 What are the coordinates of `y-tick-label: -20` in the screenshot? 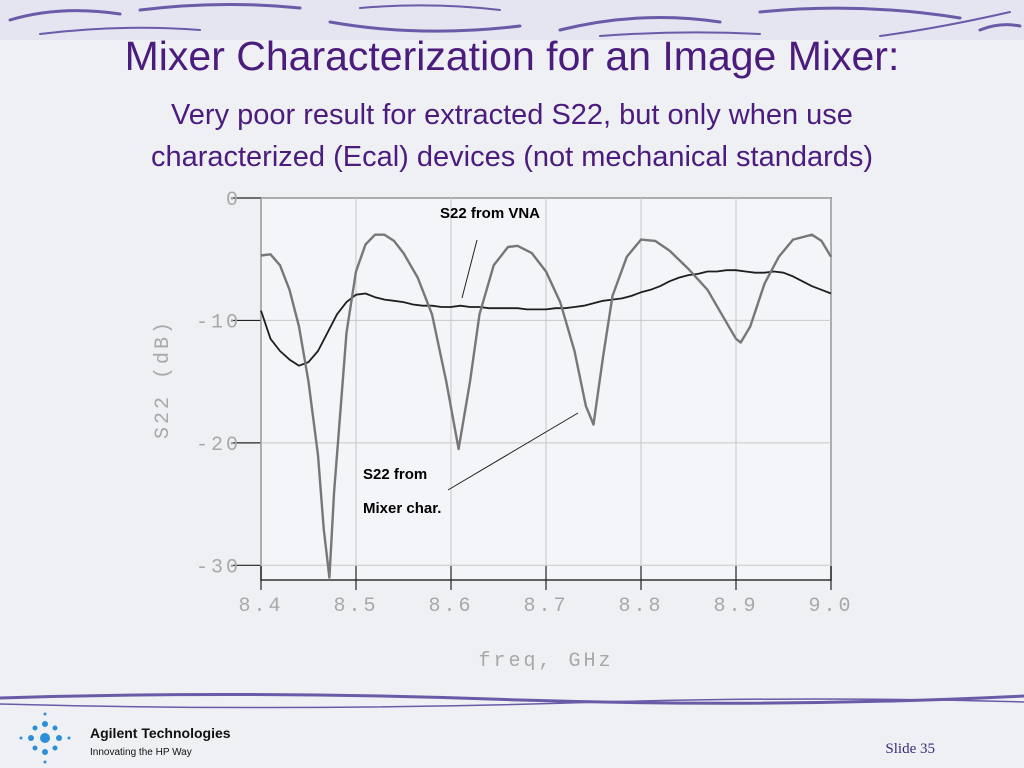 It's located at (218, 445).